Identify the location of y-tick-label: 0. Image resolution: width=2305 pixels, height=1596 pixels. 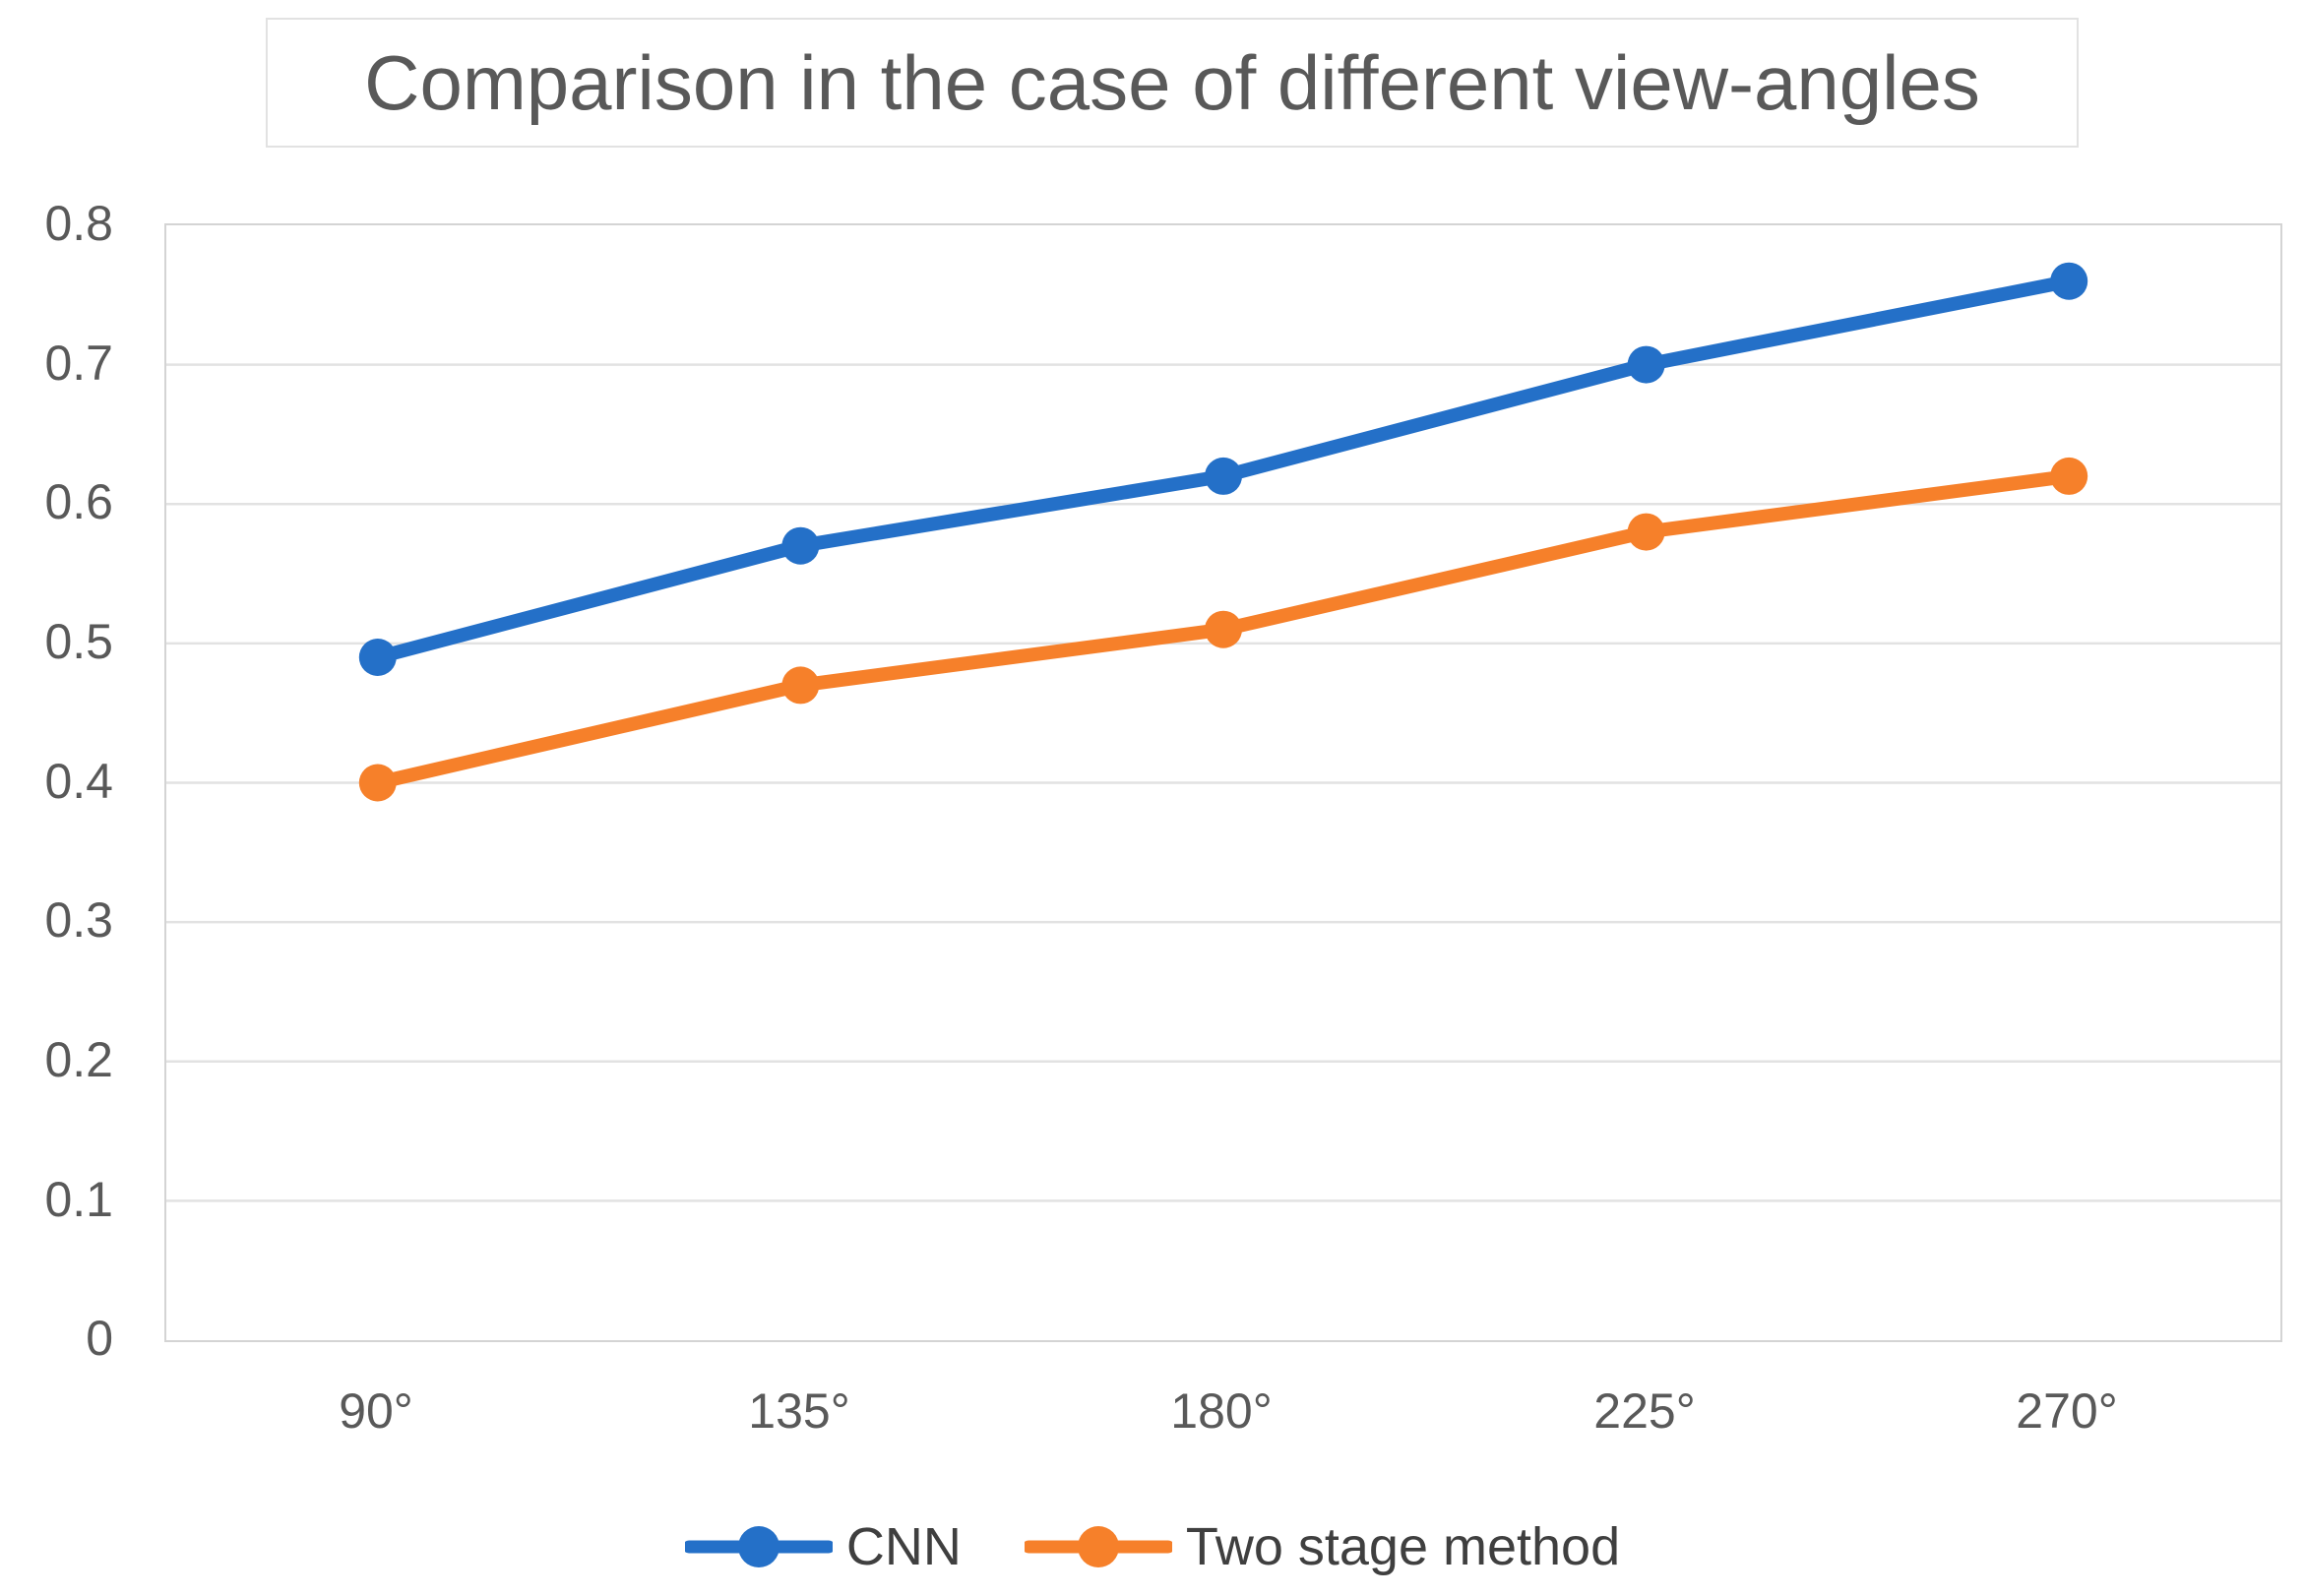
(99, 1338).